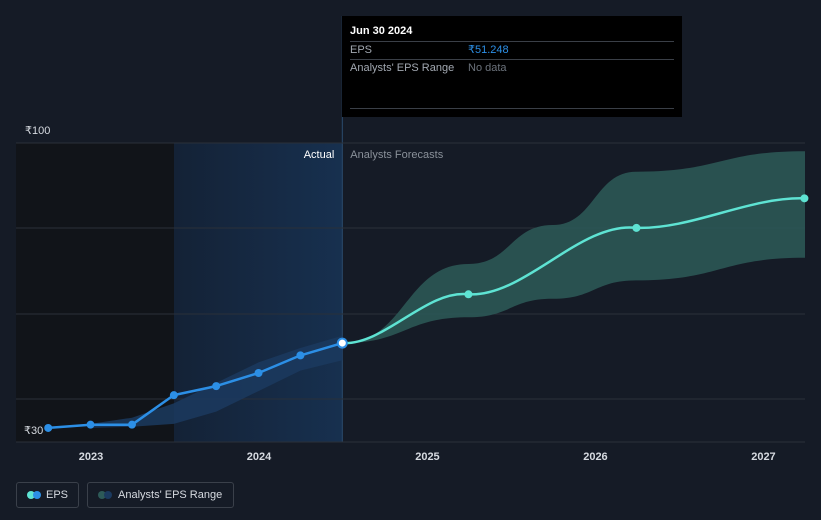 The height and width of the screenshot is (520, 821). I want to click on forecast-label: Analysts Forecasts, so click(396, 155).